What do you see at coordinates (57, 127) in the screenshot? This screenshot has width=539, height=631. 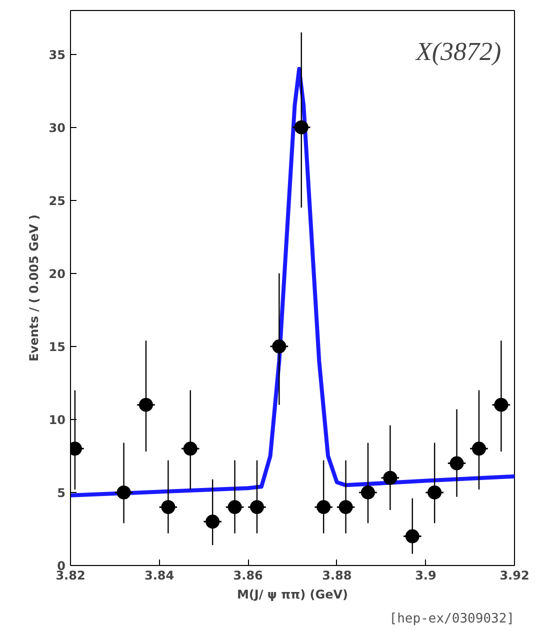 I see `y-tick-label: 30` at bounding box center [57, 127].